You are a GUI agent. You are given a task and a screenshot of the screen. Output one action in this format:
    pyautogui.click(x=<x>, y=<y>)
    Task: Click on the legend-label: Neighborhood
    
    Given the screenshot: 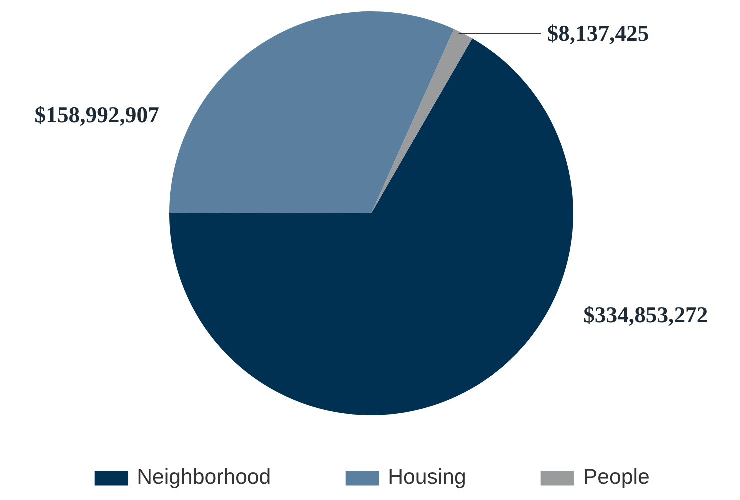 What is the action you would take?
    pyautogui.click(x=204, y=477)
    